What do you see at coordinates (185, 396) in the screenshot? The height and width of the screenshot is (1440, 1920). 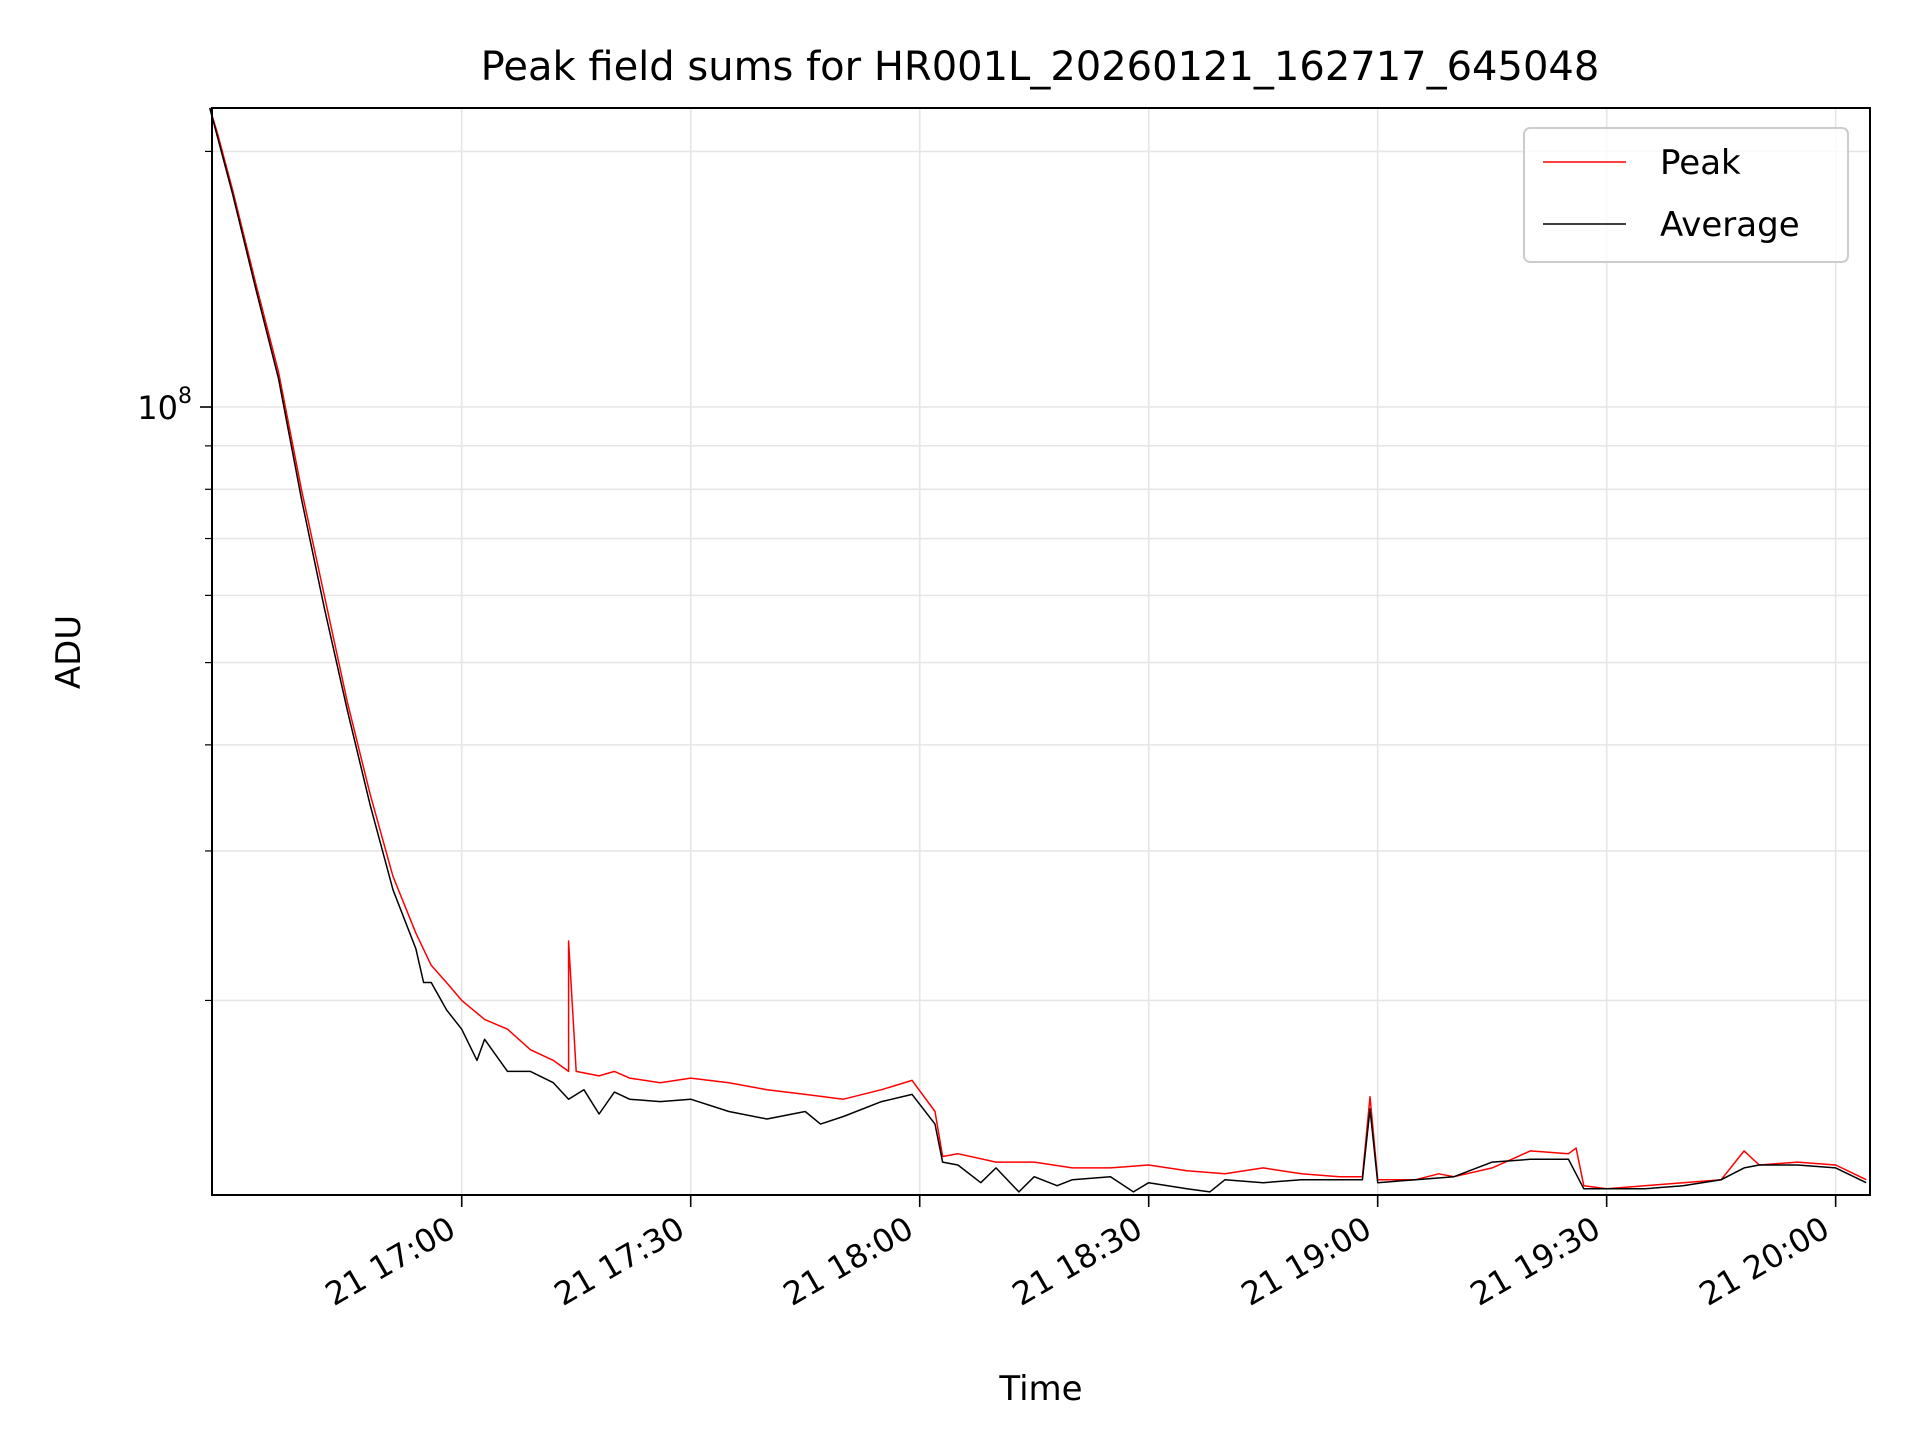 I see `y-tick-exponent: 8` at bounding box center [185, 396].